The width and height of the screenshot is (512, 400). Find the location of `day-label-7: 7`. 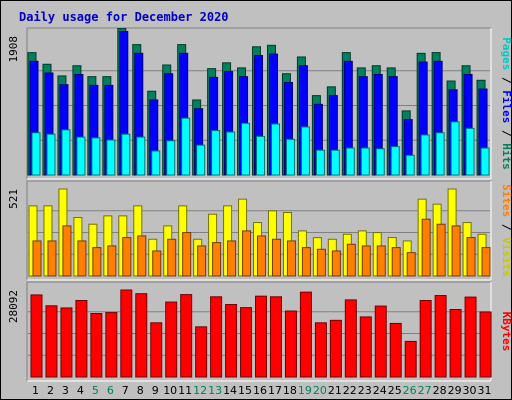

day-label-7: 7 is located at coordinates (125, 390).